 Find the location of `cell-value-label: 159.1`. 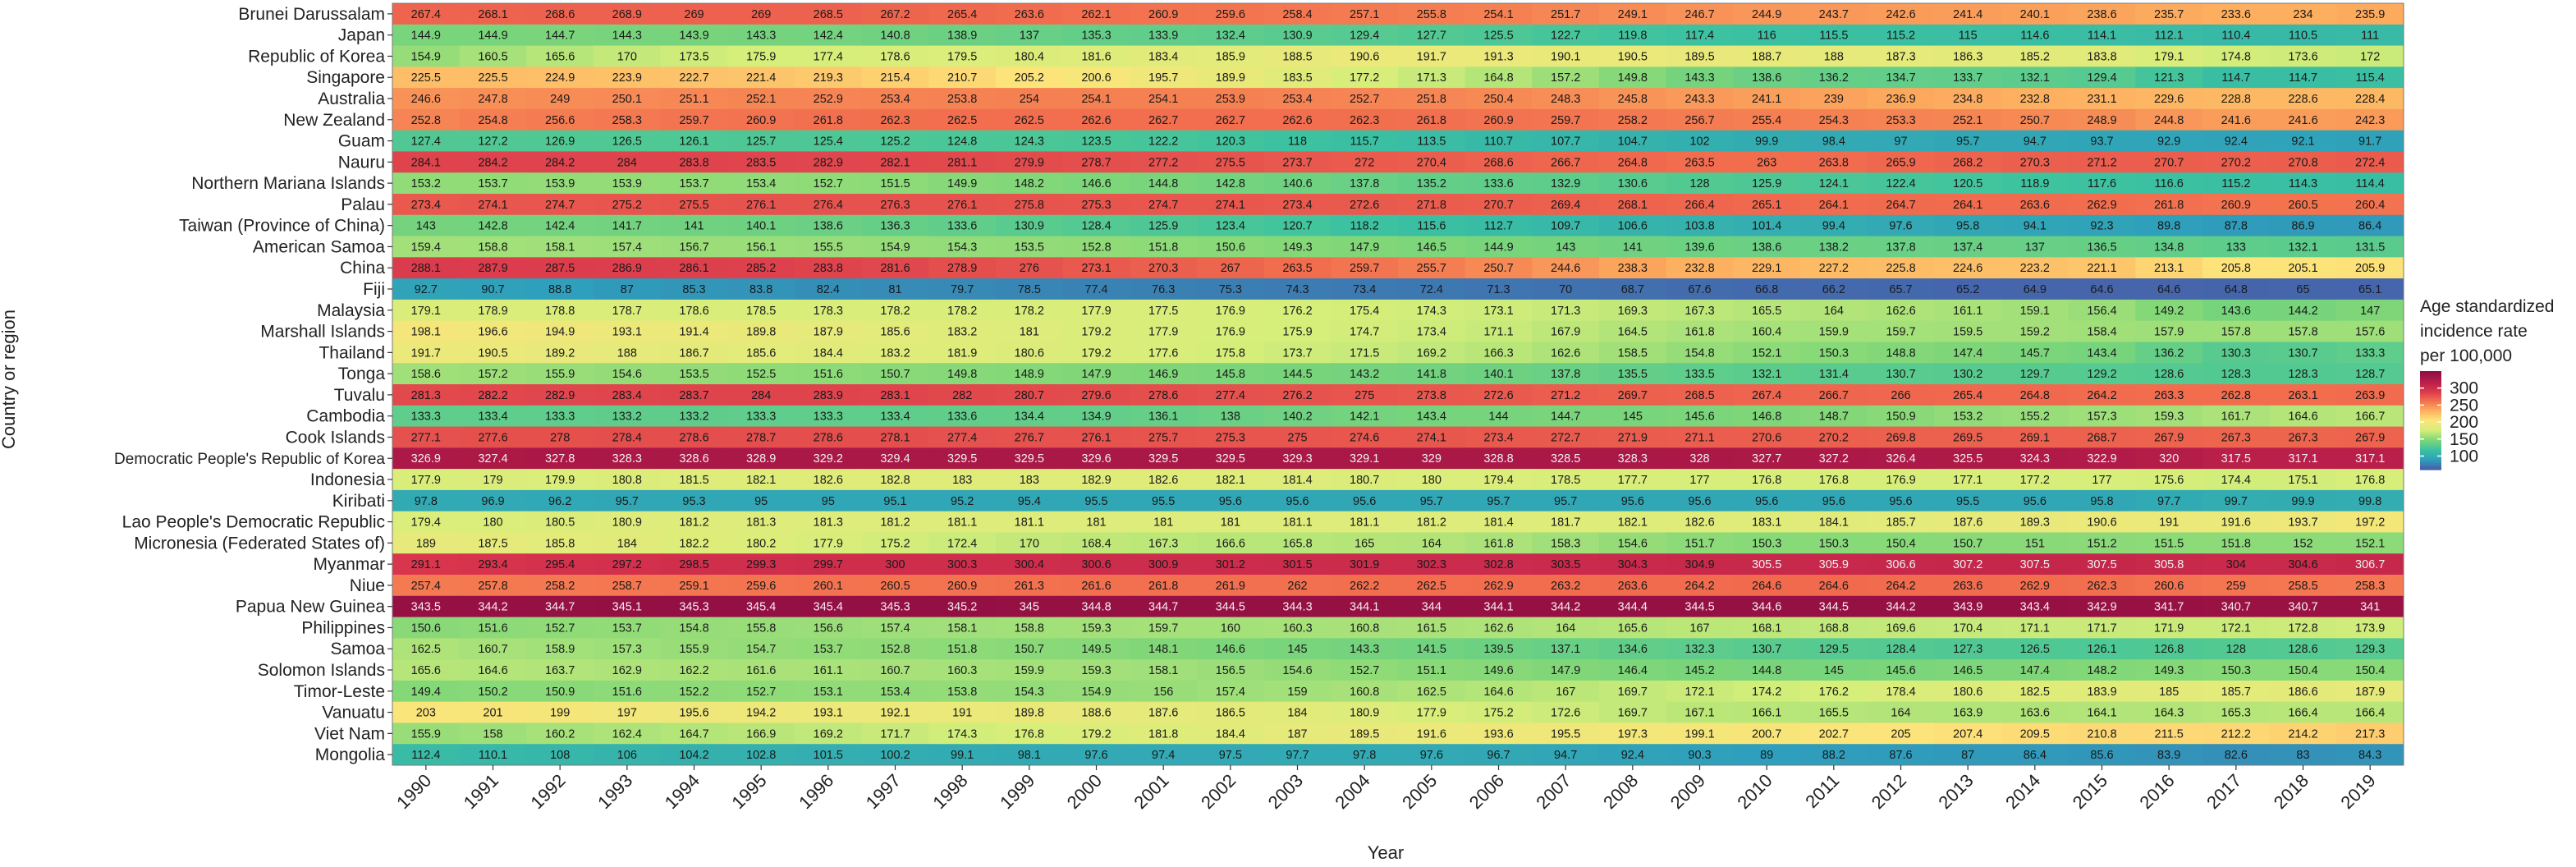

cell-value-label: 159.1 is located at coordinates (2035, 311).